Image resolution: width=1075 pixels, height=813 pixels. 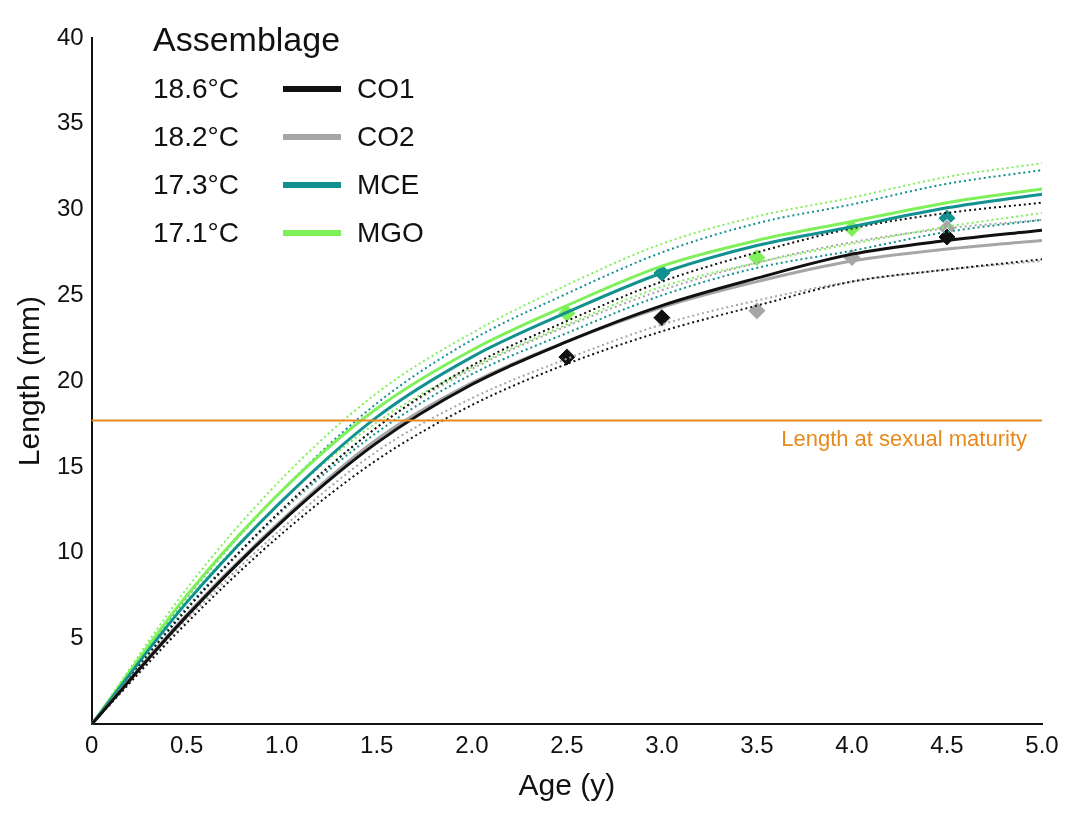 What do you see at coordinates (196, 233) in the screenshot?
I see `annotation: 17.1°C` at bounding box center [196, 233].